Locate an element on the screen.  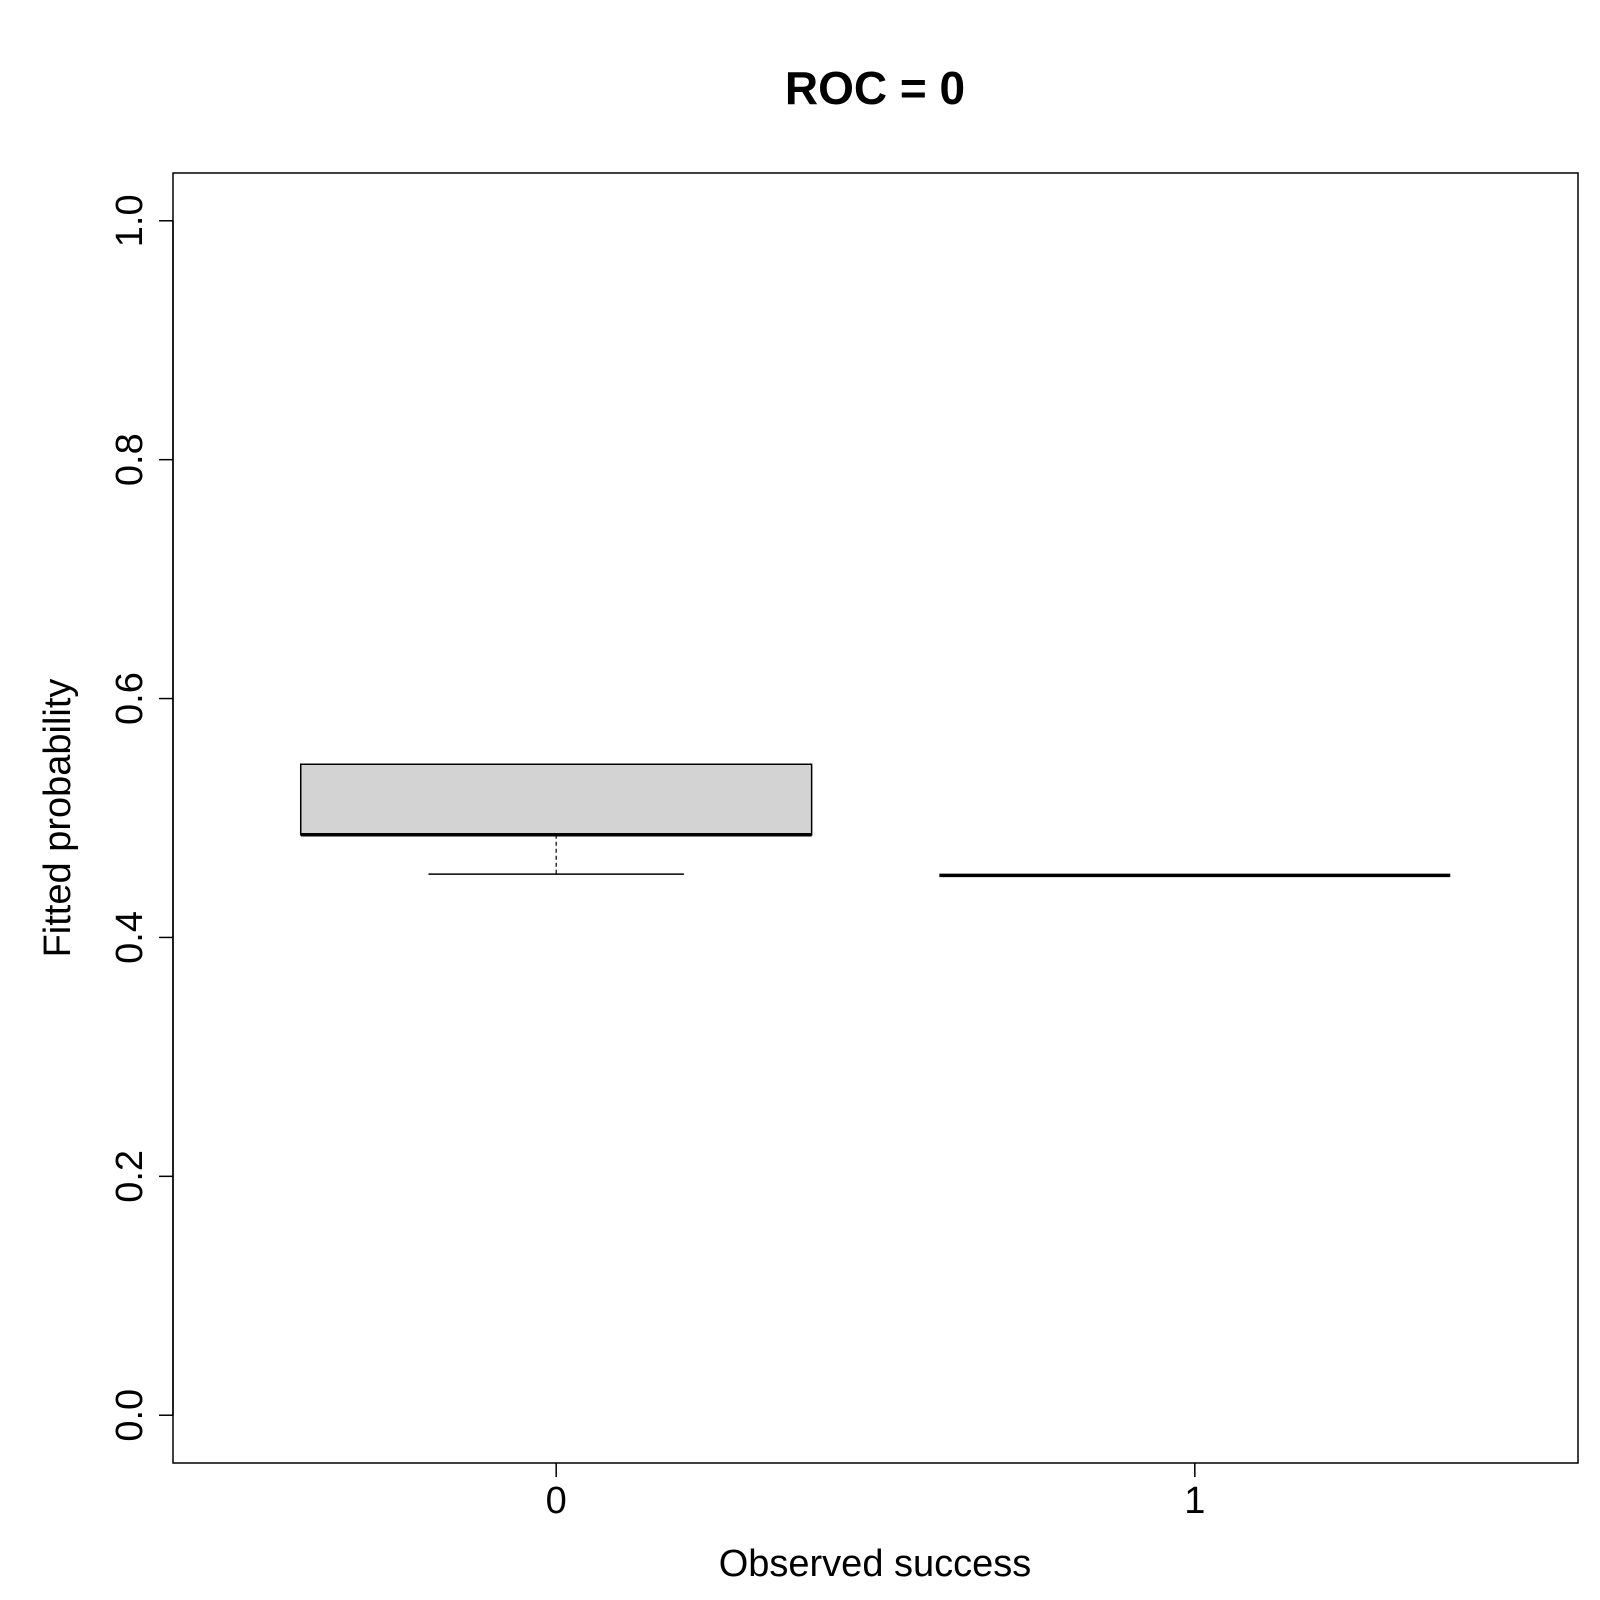
y-axis-label: Fitted probability is located at coordinates (58, 818).